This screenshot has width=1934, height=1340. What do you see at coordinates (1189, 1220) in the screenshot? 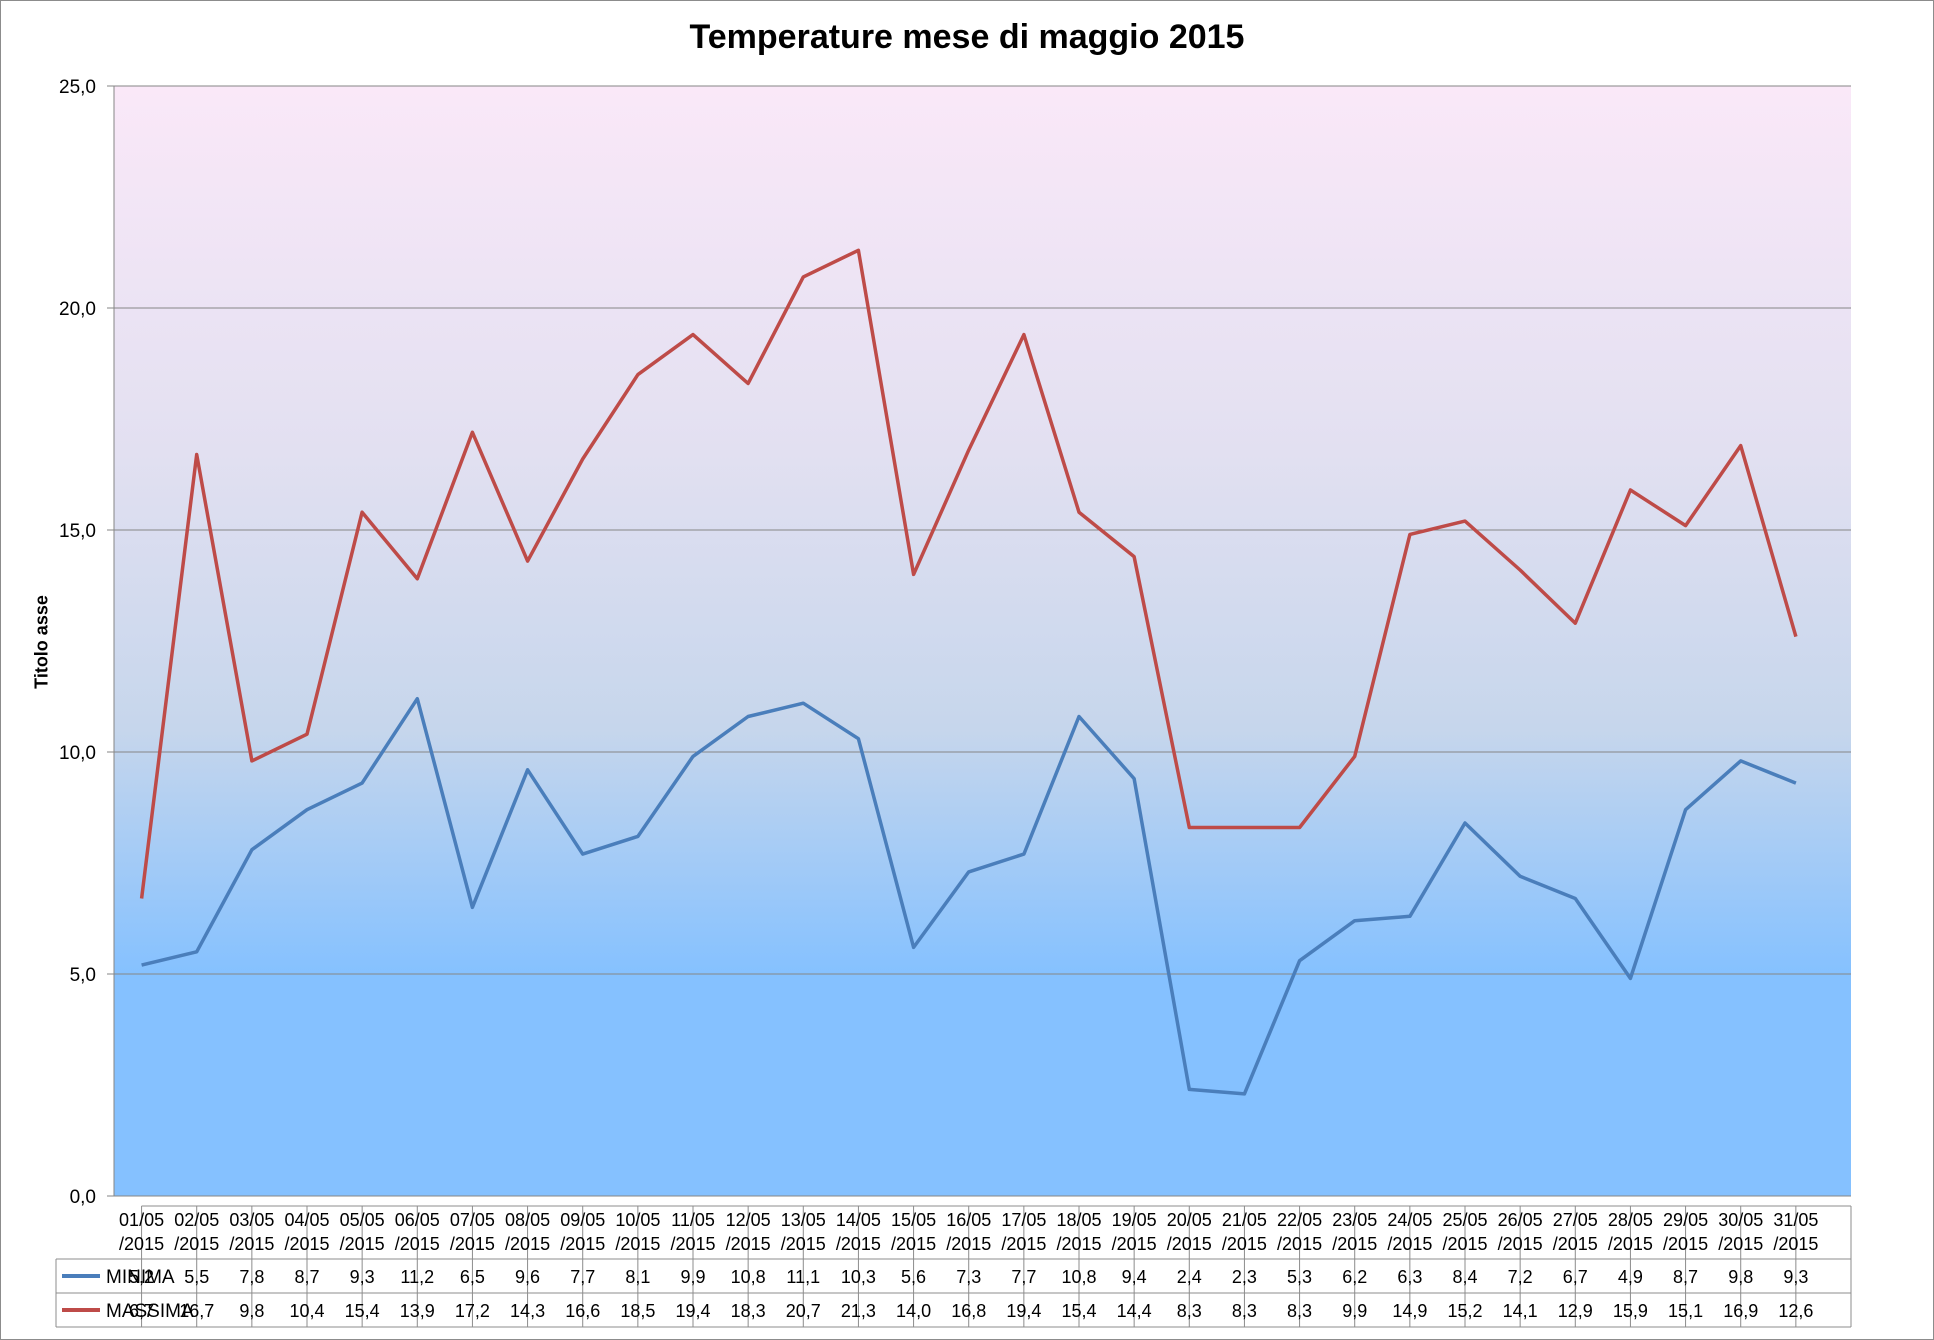
I see `x-tick-label: 20/05` at bounding box center [1189, 1220].